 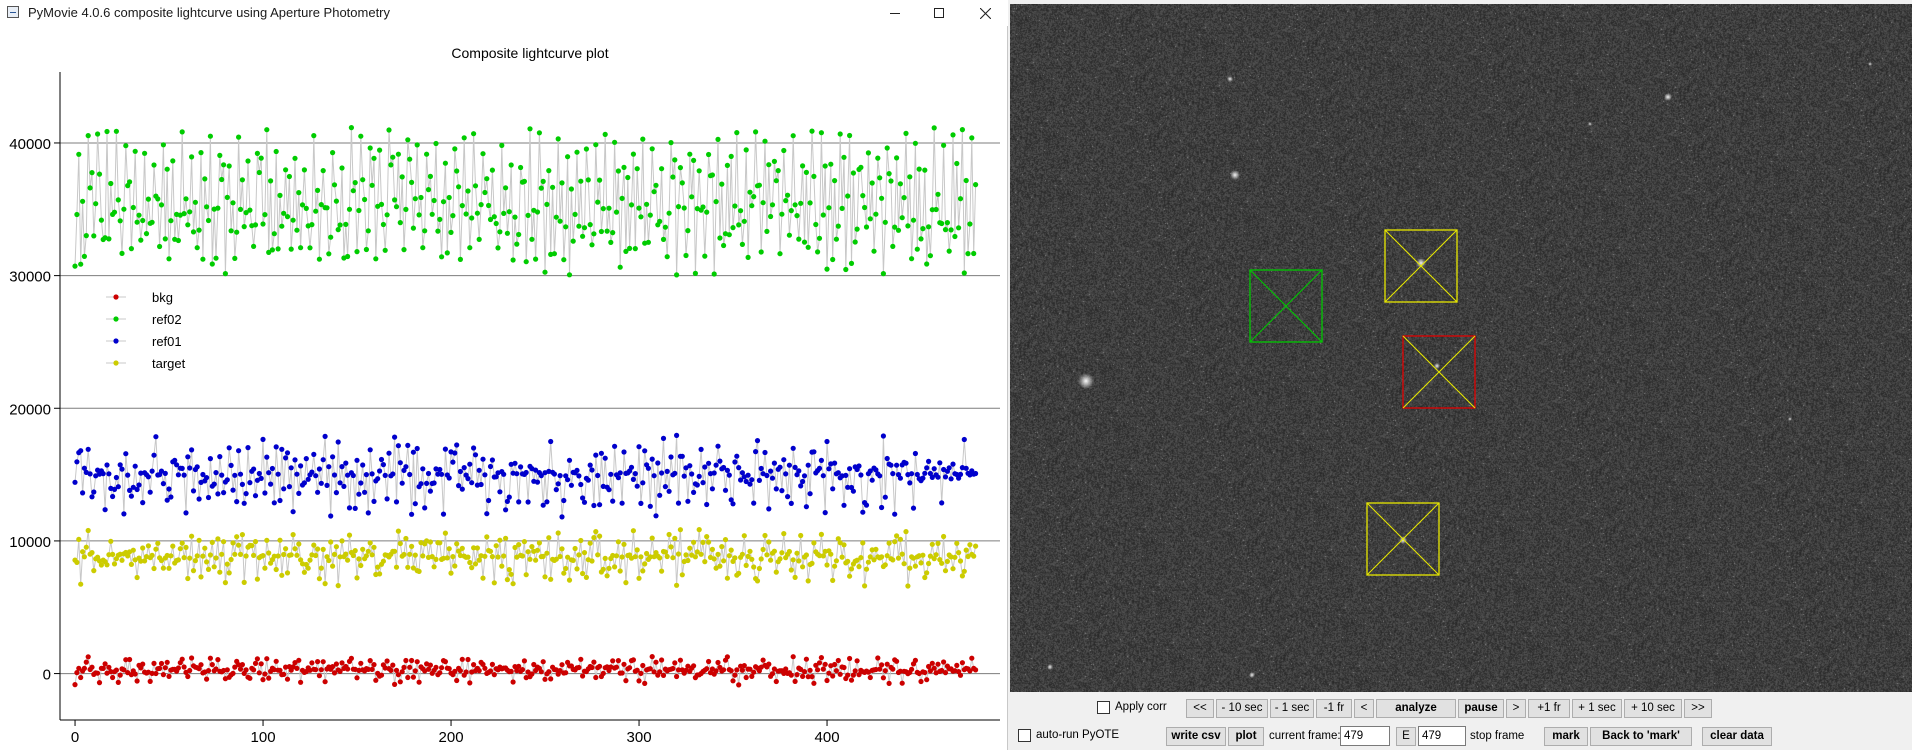 I want to click on apply-corr-checkbox, so click(x=1103, y=707).